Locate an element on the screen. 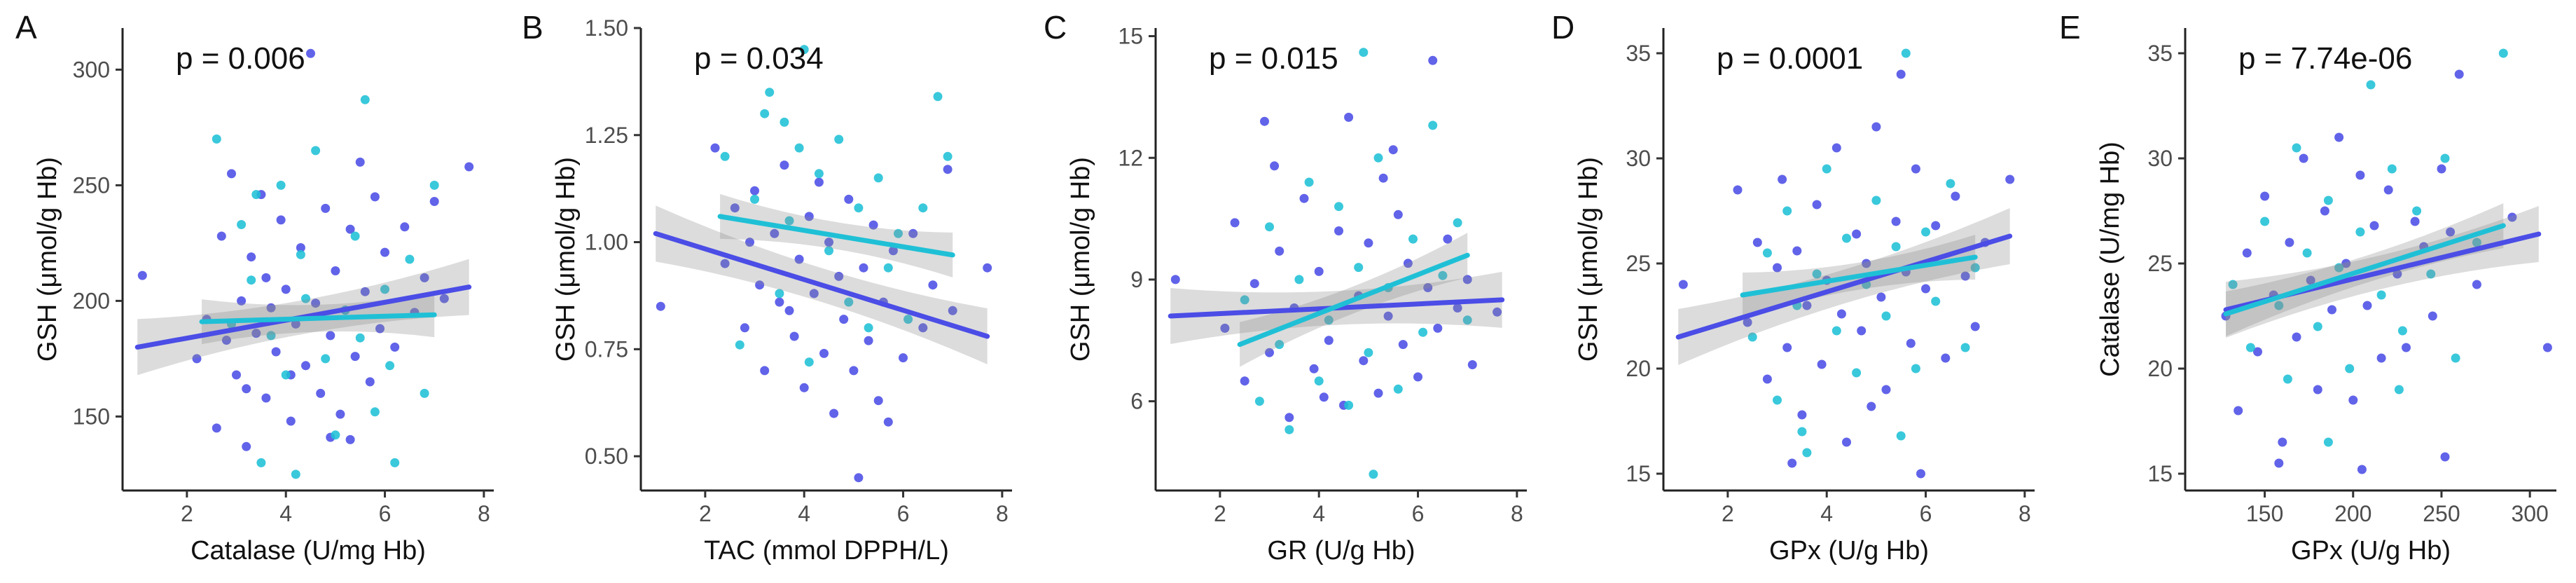 Image resolution: width=2576 pixels, height=583 pixels. y-tick-label: 1.00 is located at coordinates (606, 243).